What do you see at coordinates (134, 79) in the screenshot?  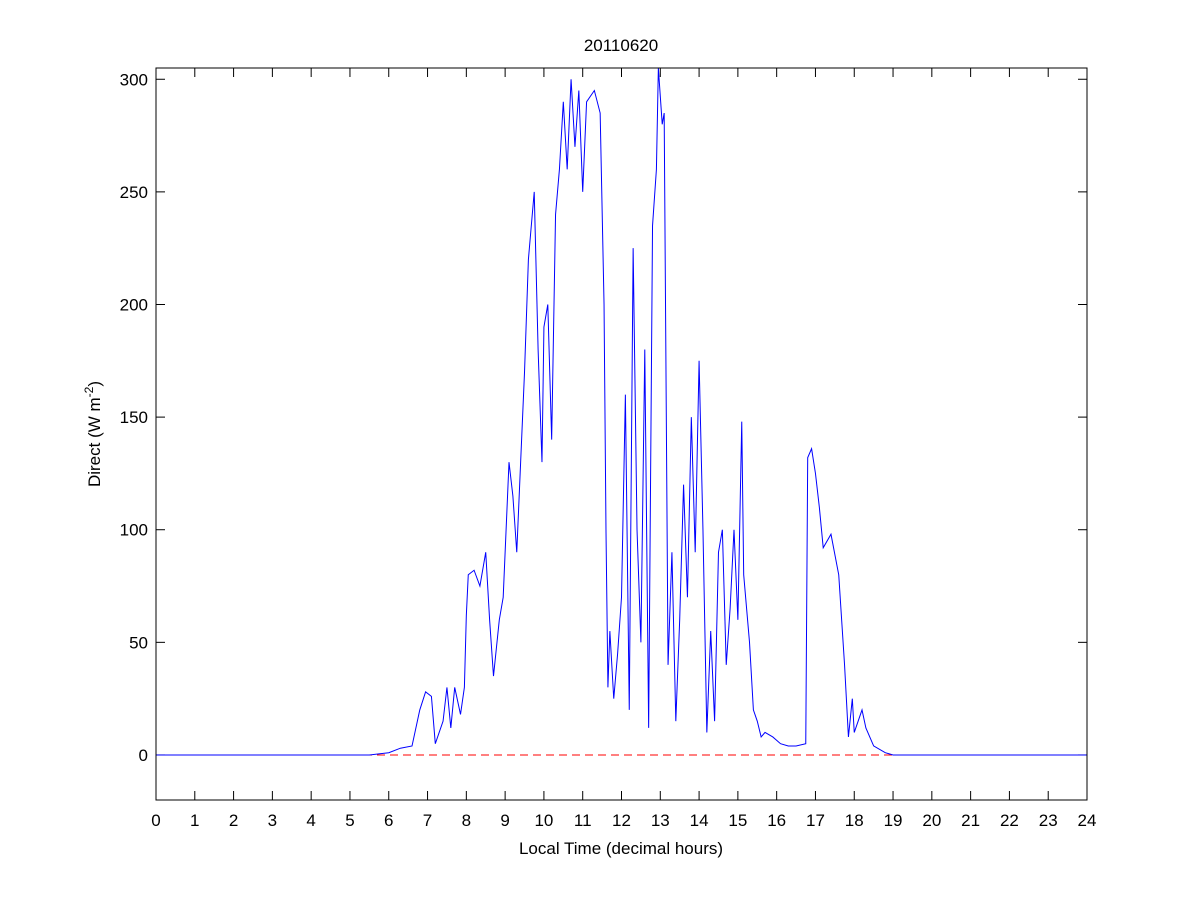 I see `y-tick-label: 300` at bounding box center [134, 79].